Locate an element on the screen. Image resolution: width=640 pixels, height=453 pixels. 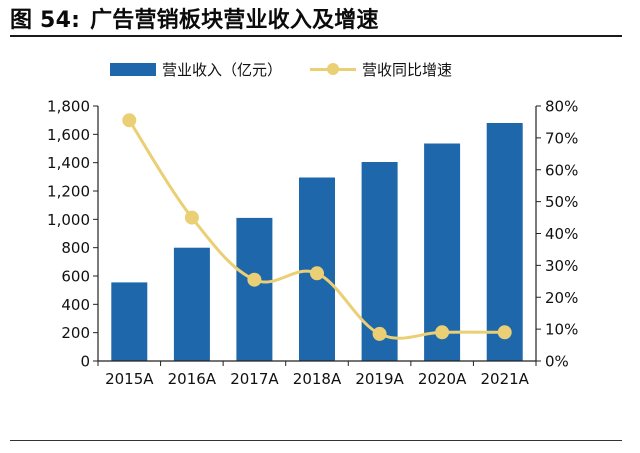
right-tick-label: 50% is located at coordinates (561, 202).